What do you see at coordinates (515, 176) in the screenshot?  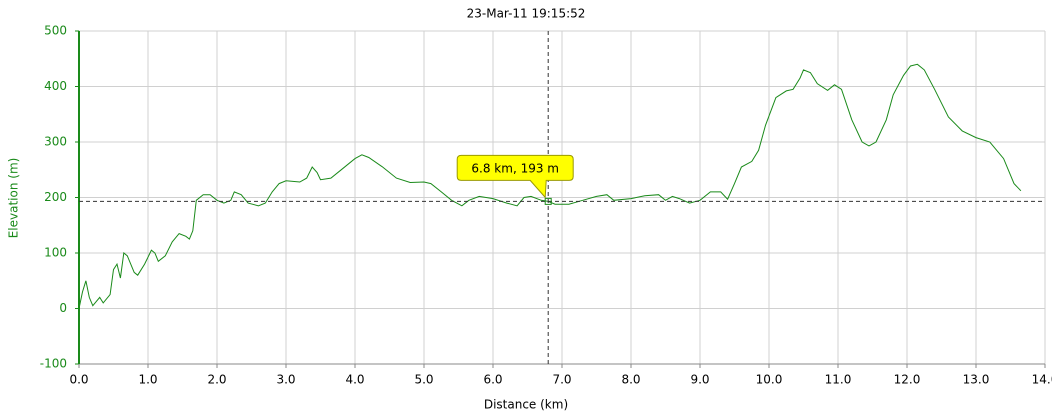 I see `tooltip-box` at bounding box center [515, 176].